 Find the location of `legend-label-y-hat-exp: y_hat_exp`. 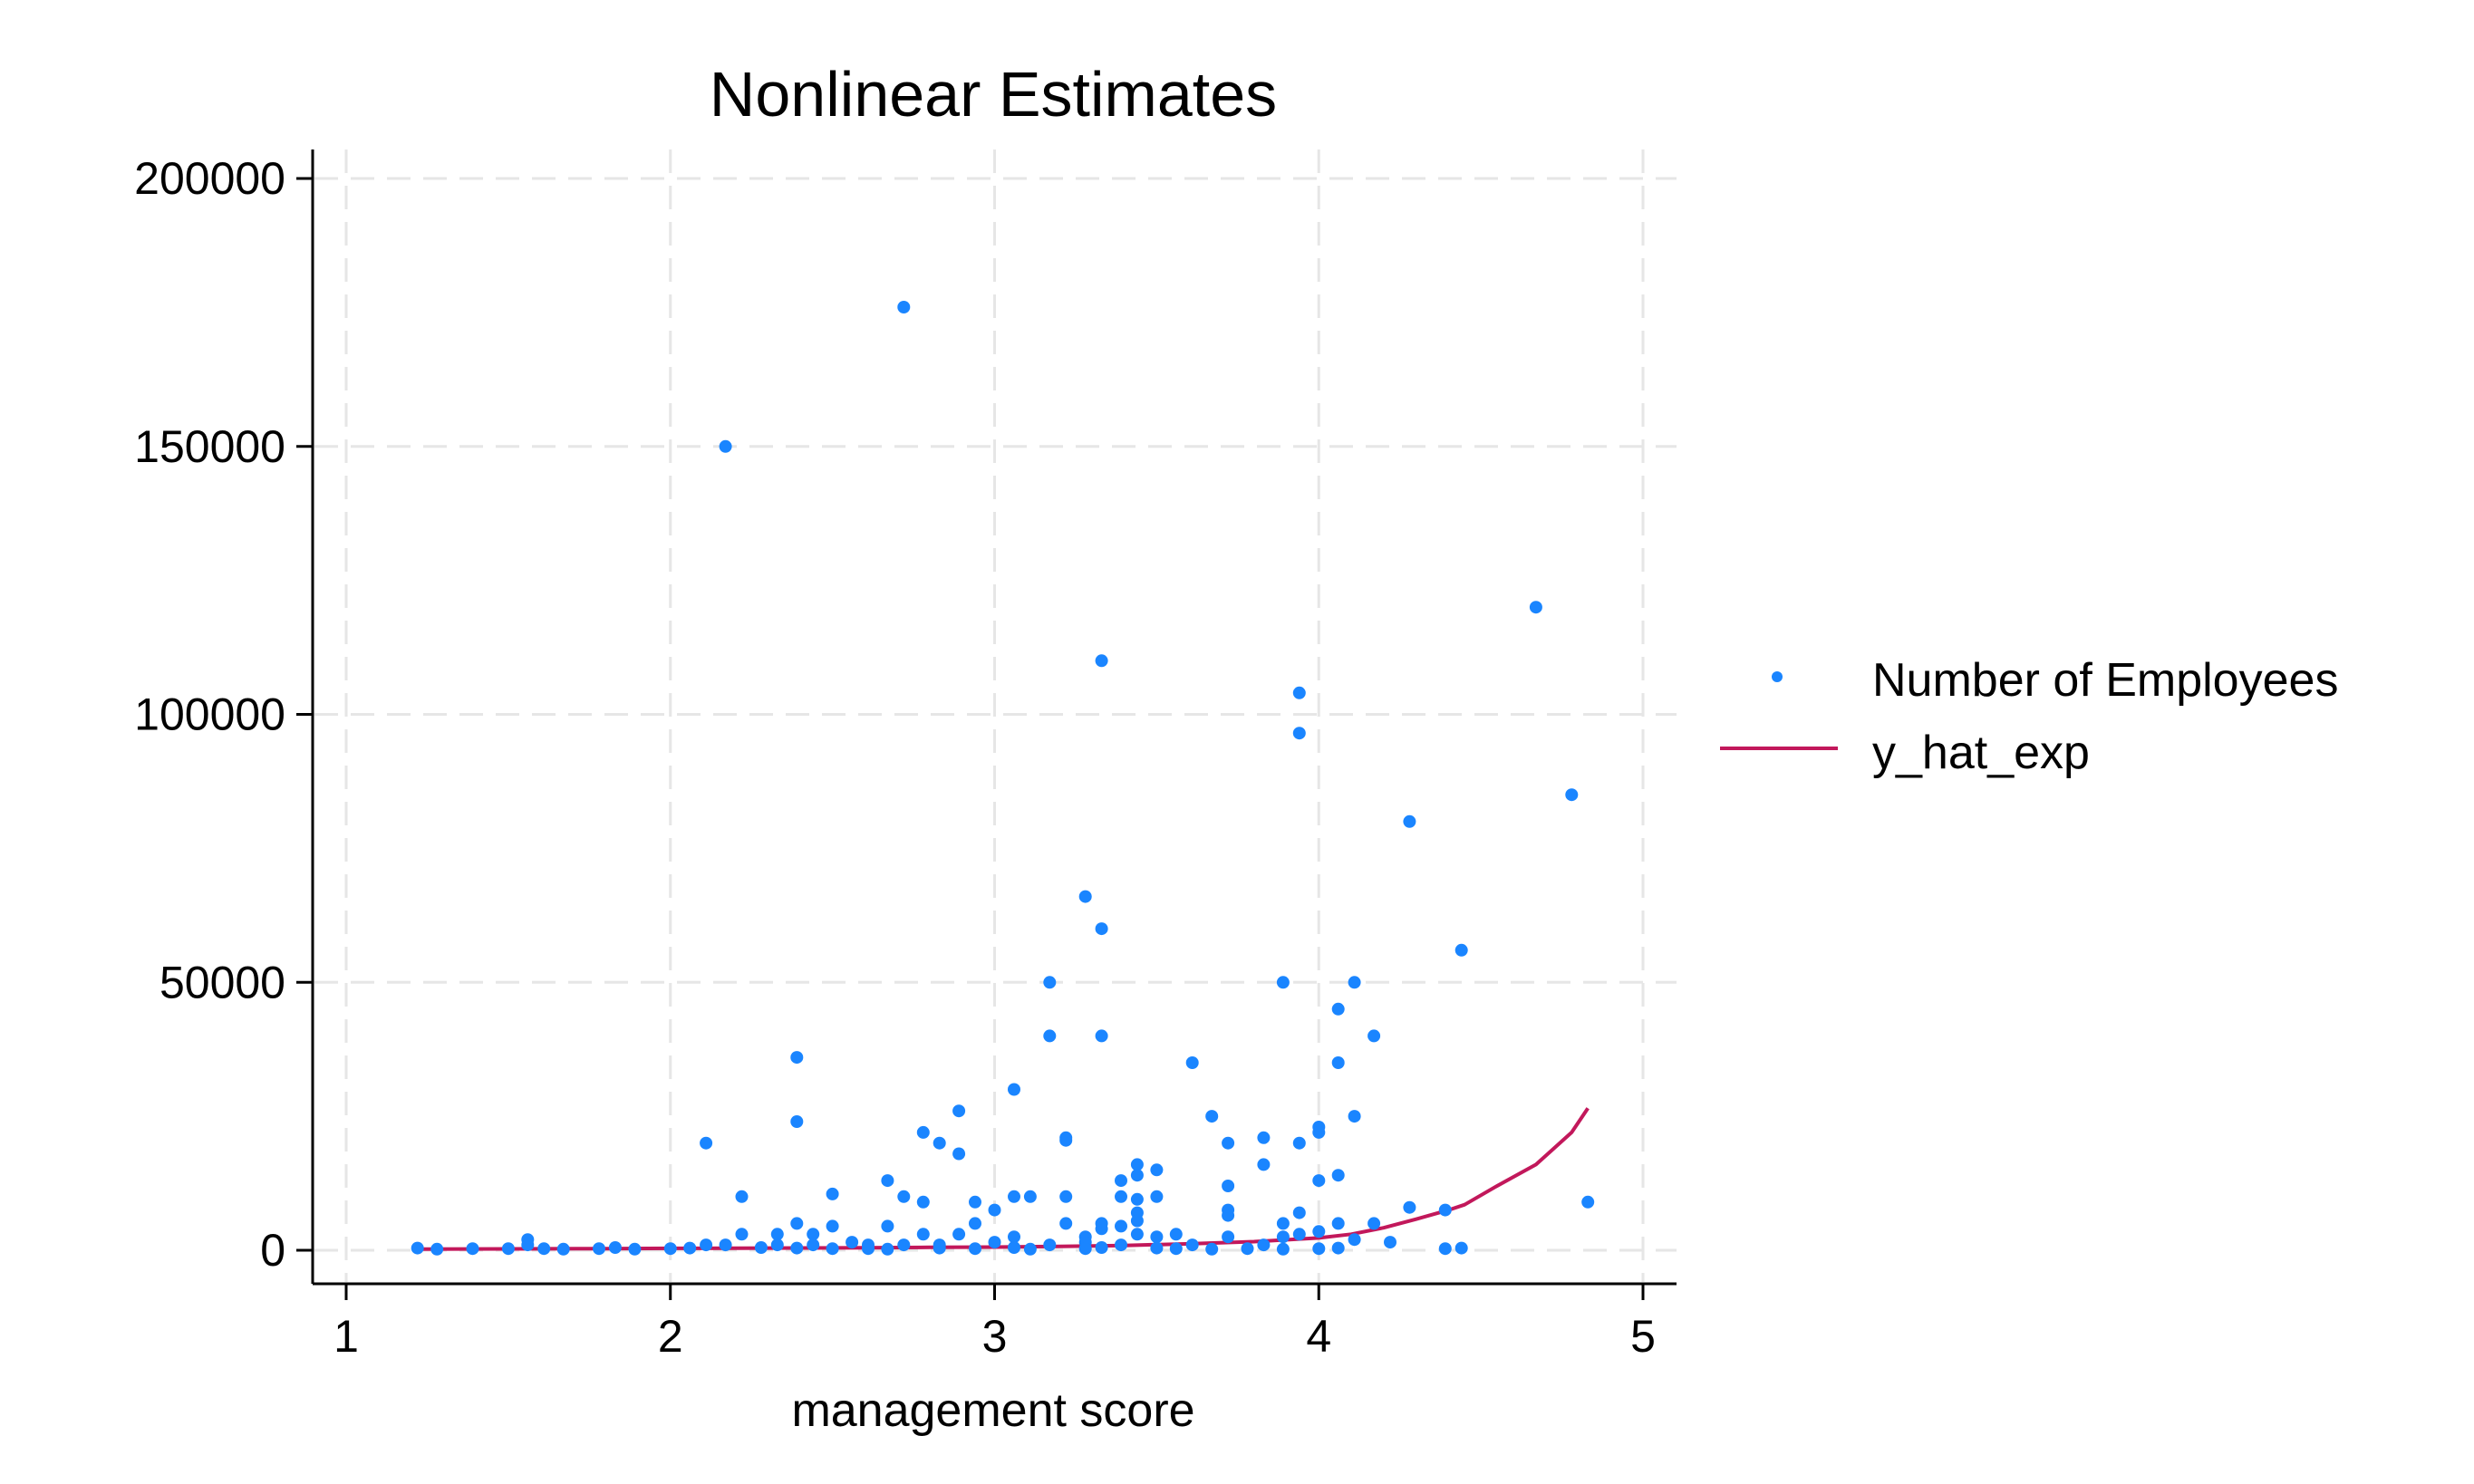

legend-label-y-hat-exp: y_hat_exp is located at coordinates (1981, 753).